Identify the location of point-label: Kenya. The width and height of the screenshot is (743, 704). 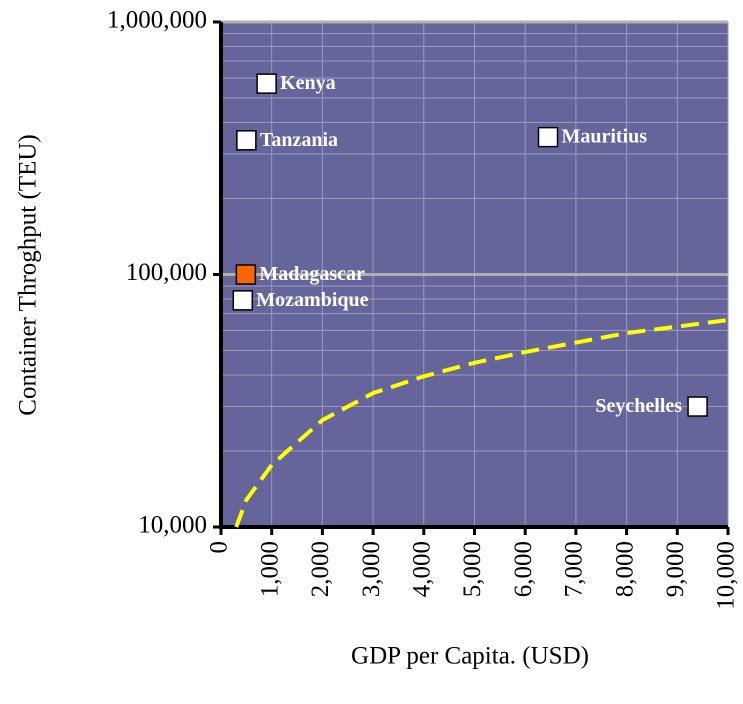
(308, 83).